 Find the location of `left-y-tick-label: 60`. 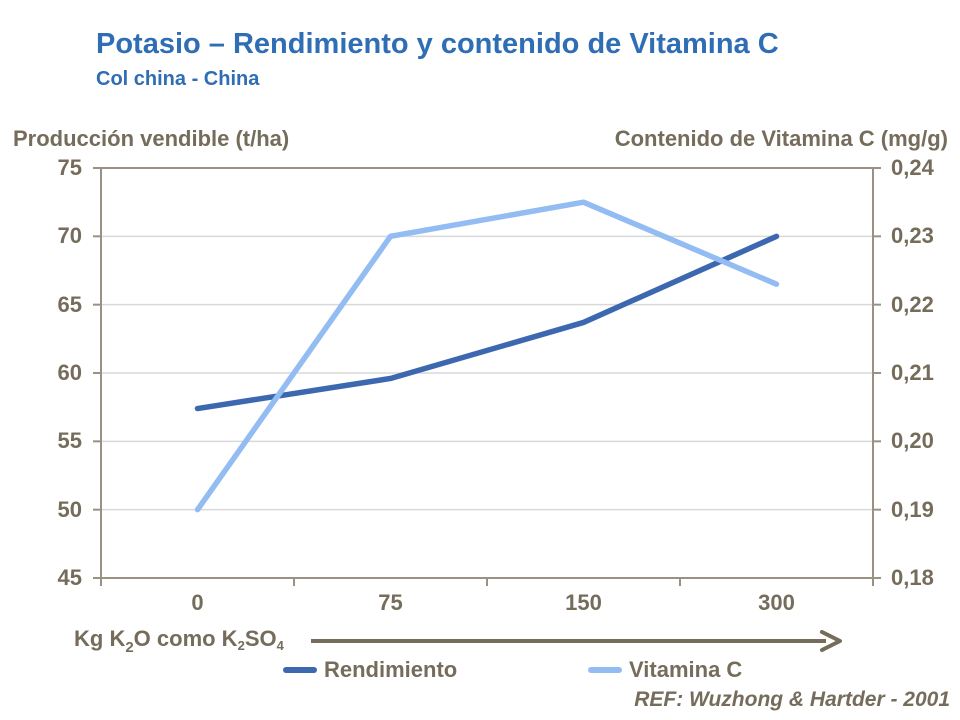

left-y-tick-label: 60 is located at coordinates (69, 372).